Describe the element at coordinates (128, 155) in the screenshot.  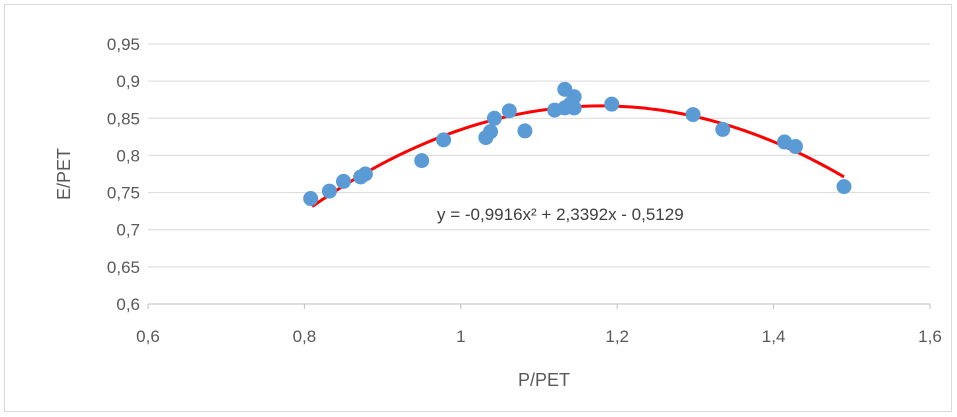
I see `y-tick-label: 0,8` at that location.